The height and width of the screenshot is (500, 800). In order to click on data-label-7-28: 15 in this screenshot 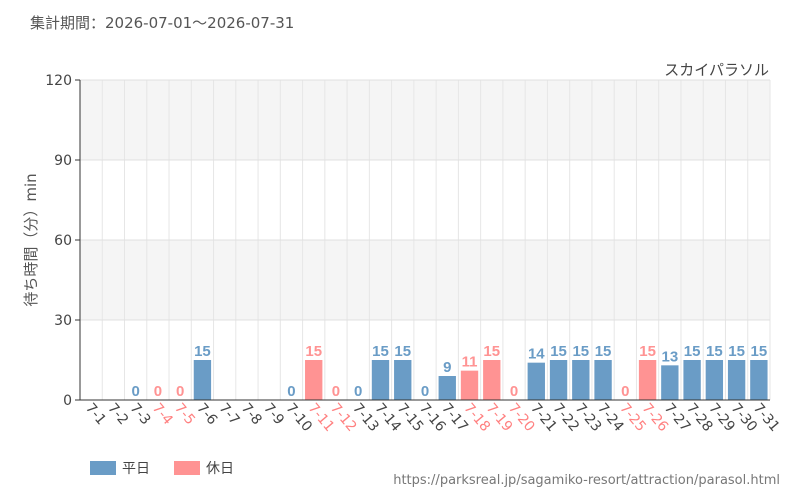, I will do `click(692, 351)`.